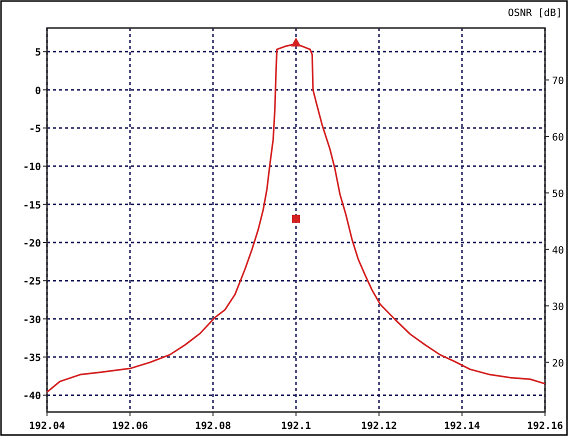  I want to click on x-tick-label: 192.06, so click(130, 426).